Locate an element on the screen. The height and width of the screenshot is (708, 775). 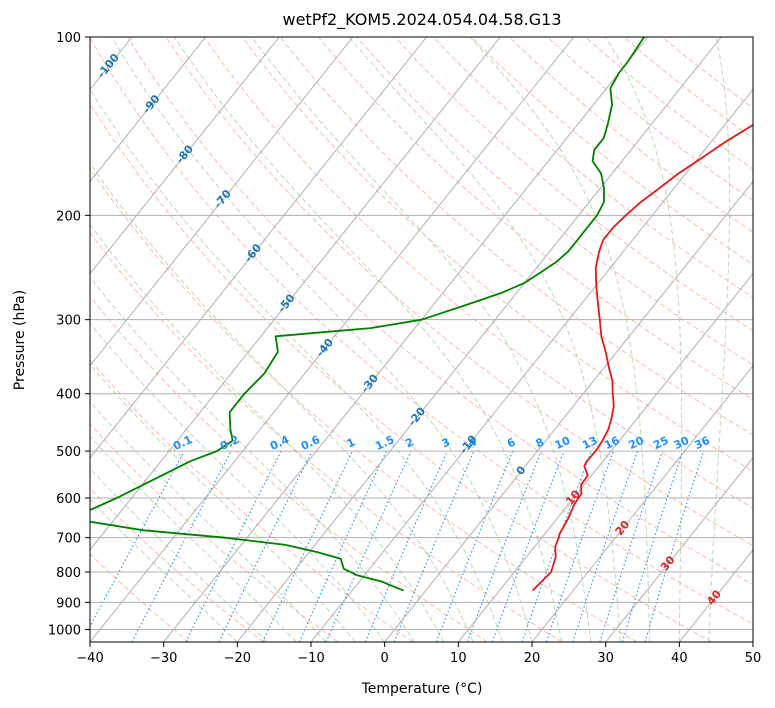
mixing-ratio-label: 30 is located at coordinates (682, 443).